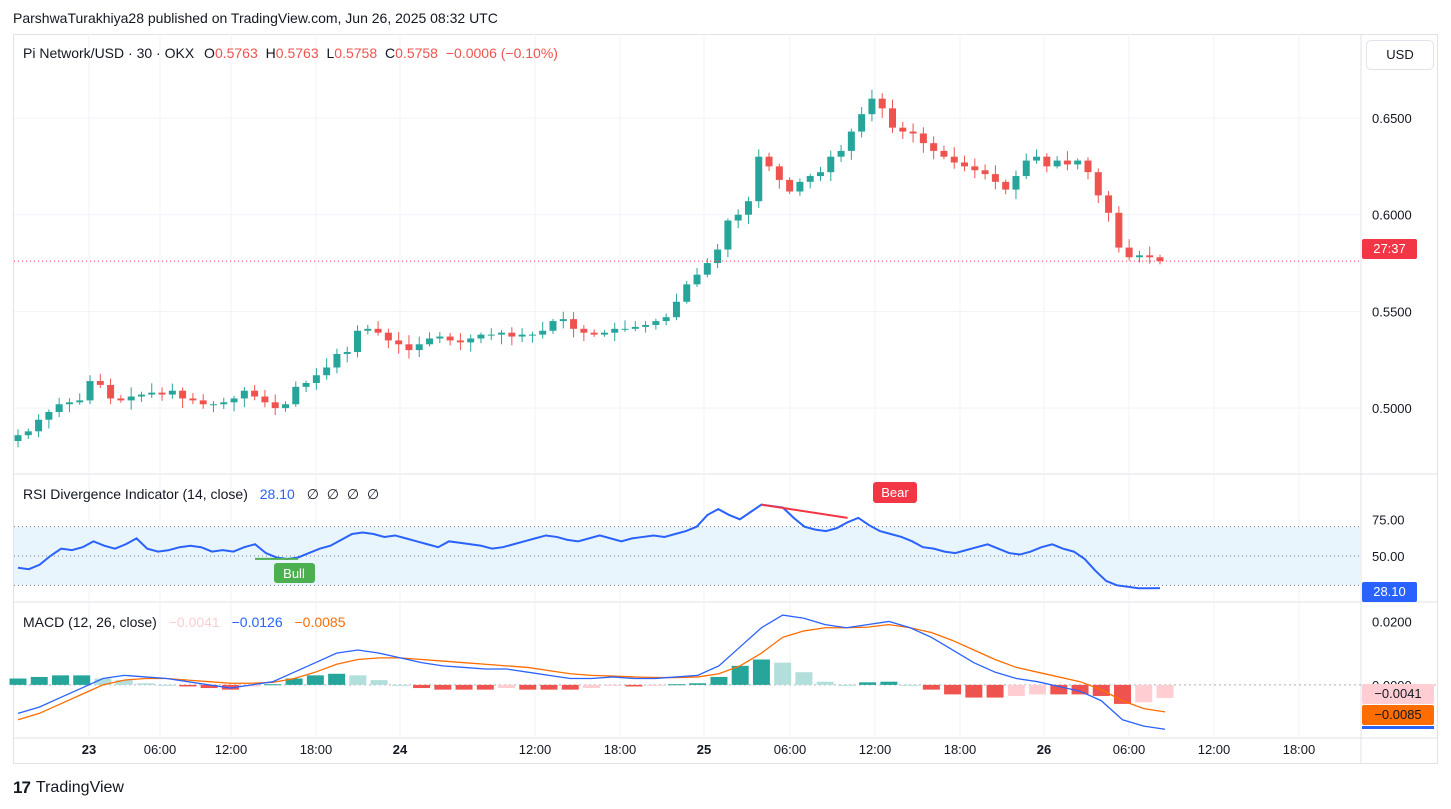 The height and width of the screenshot is (809, 1451). I want to click on x-tick-label: 23, so click(89, 749).